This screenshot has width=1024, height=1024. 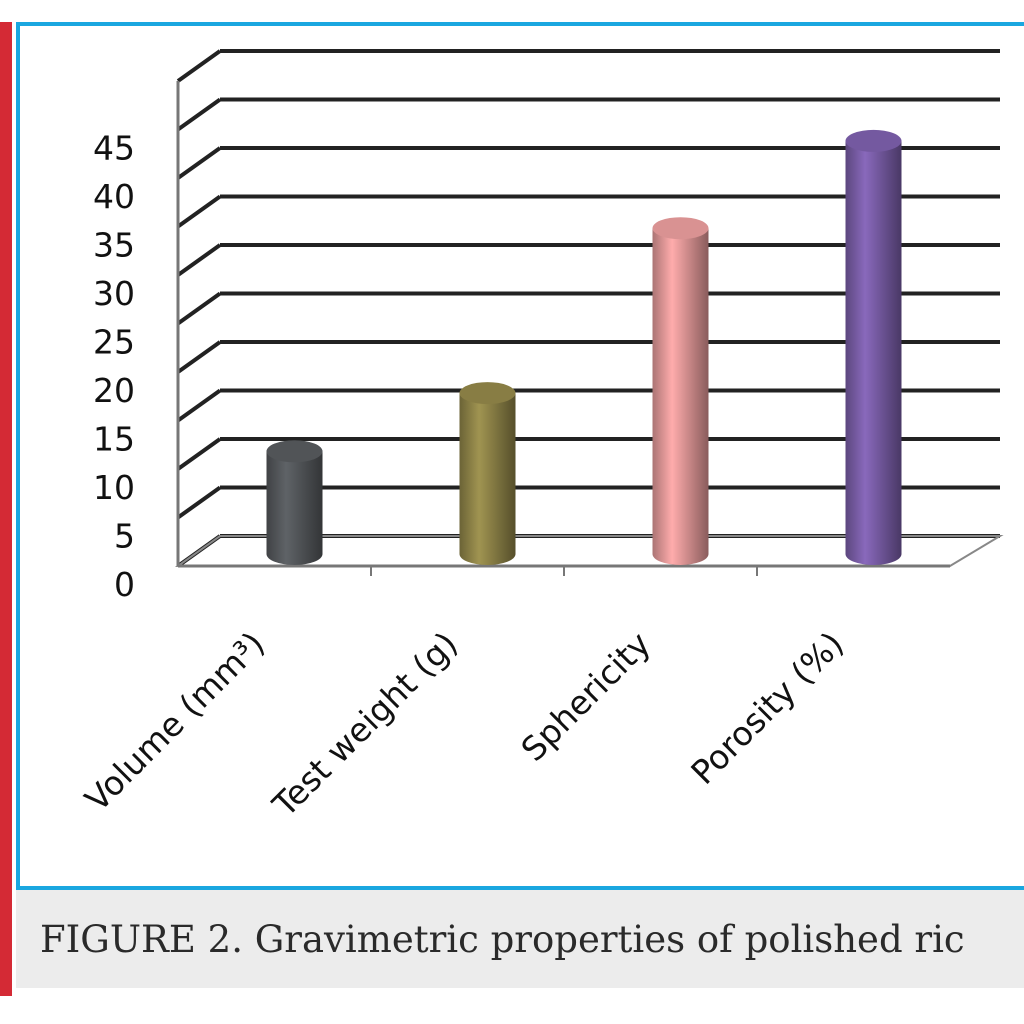 I want to click on y-tick-label: 10, so click(x=114, y=487).